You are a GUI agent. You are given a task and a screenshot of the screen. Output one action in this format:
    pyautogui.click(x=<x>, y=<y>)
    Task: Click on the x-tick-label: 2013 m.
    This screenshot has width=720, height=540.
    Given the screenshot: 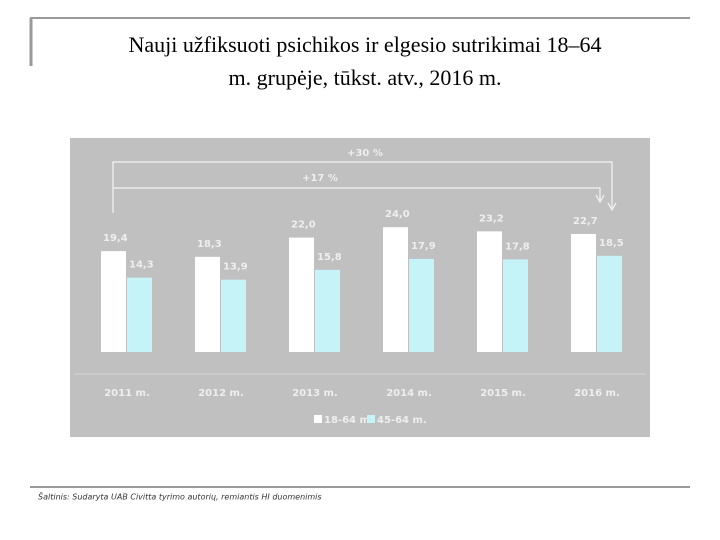 What is the action you would take?
    pyautogui.click(x=315, y=393)
    